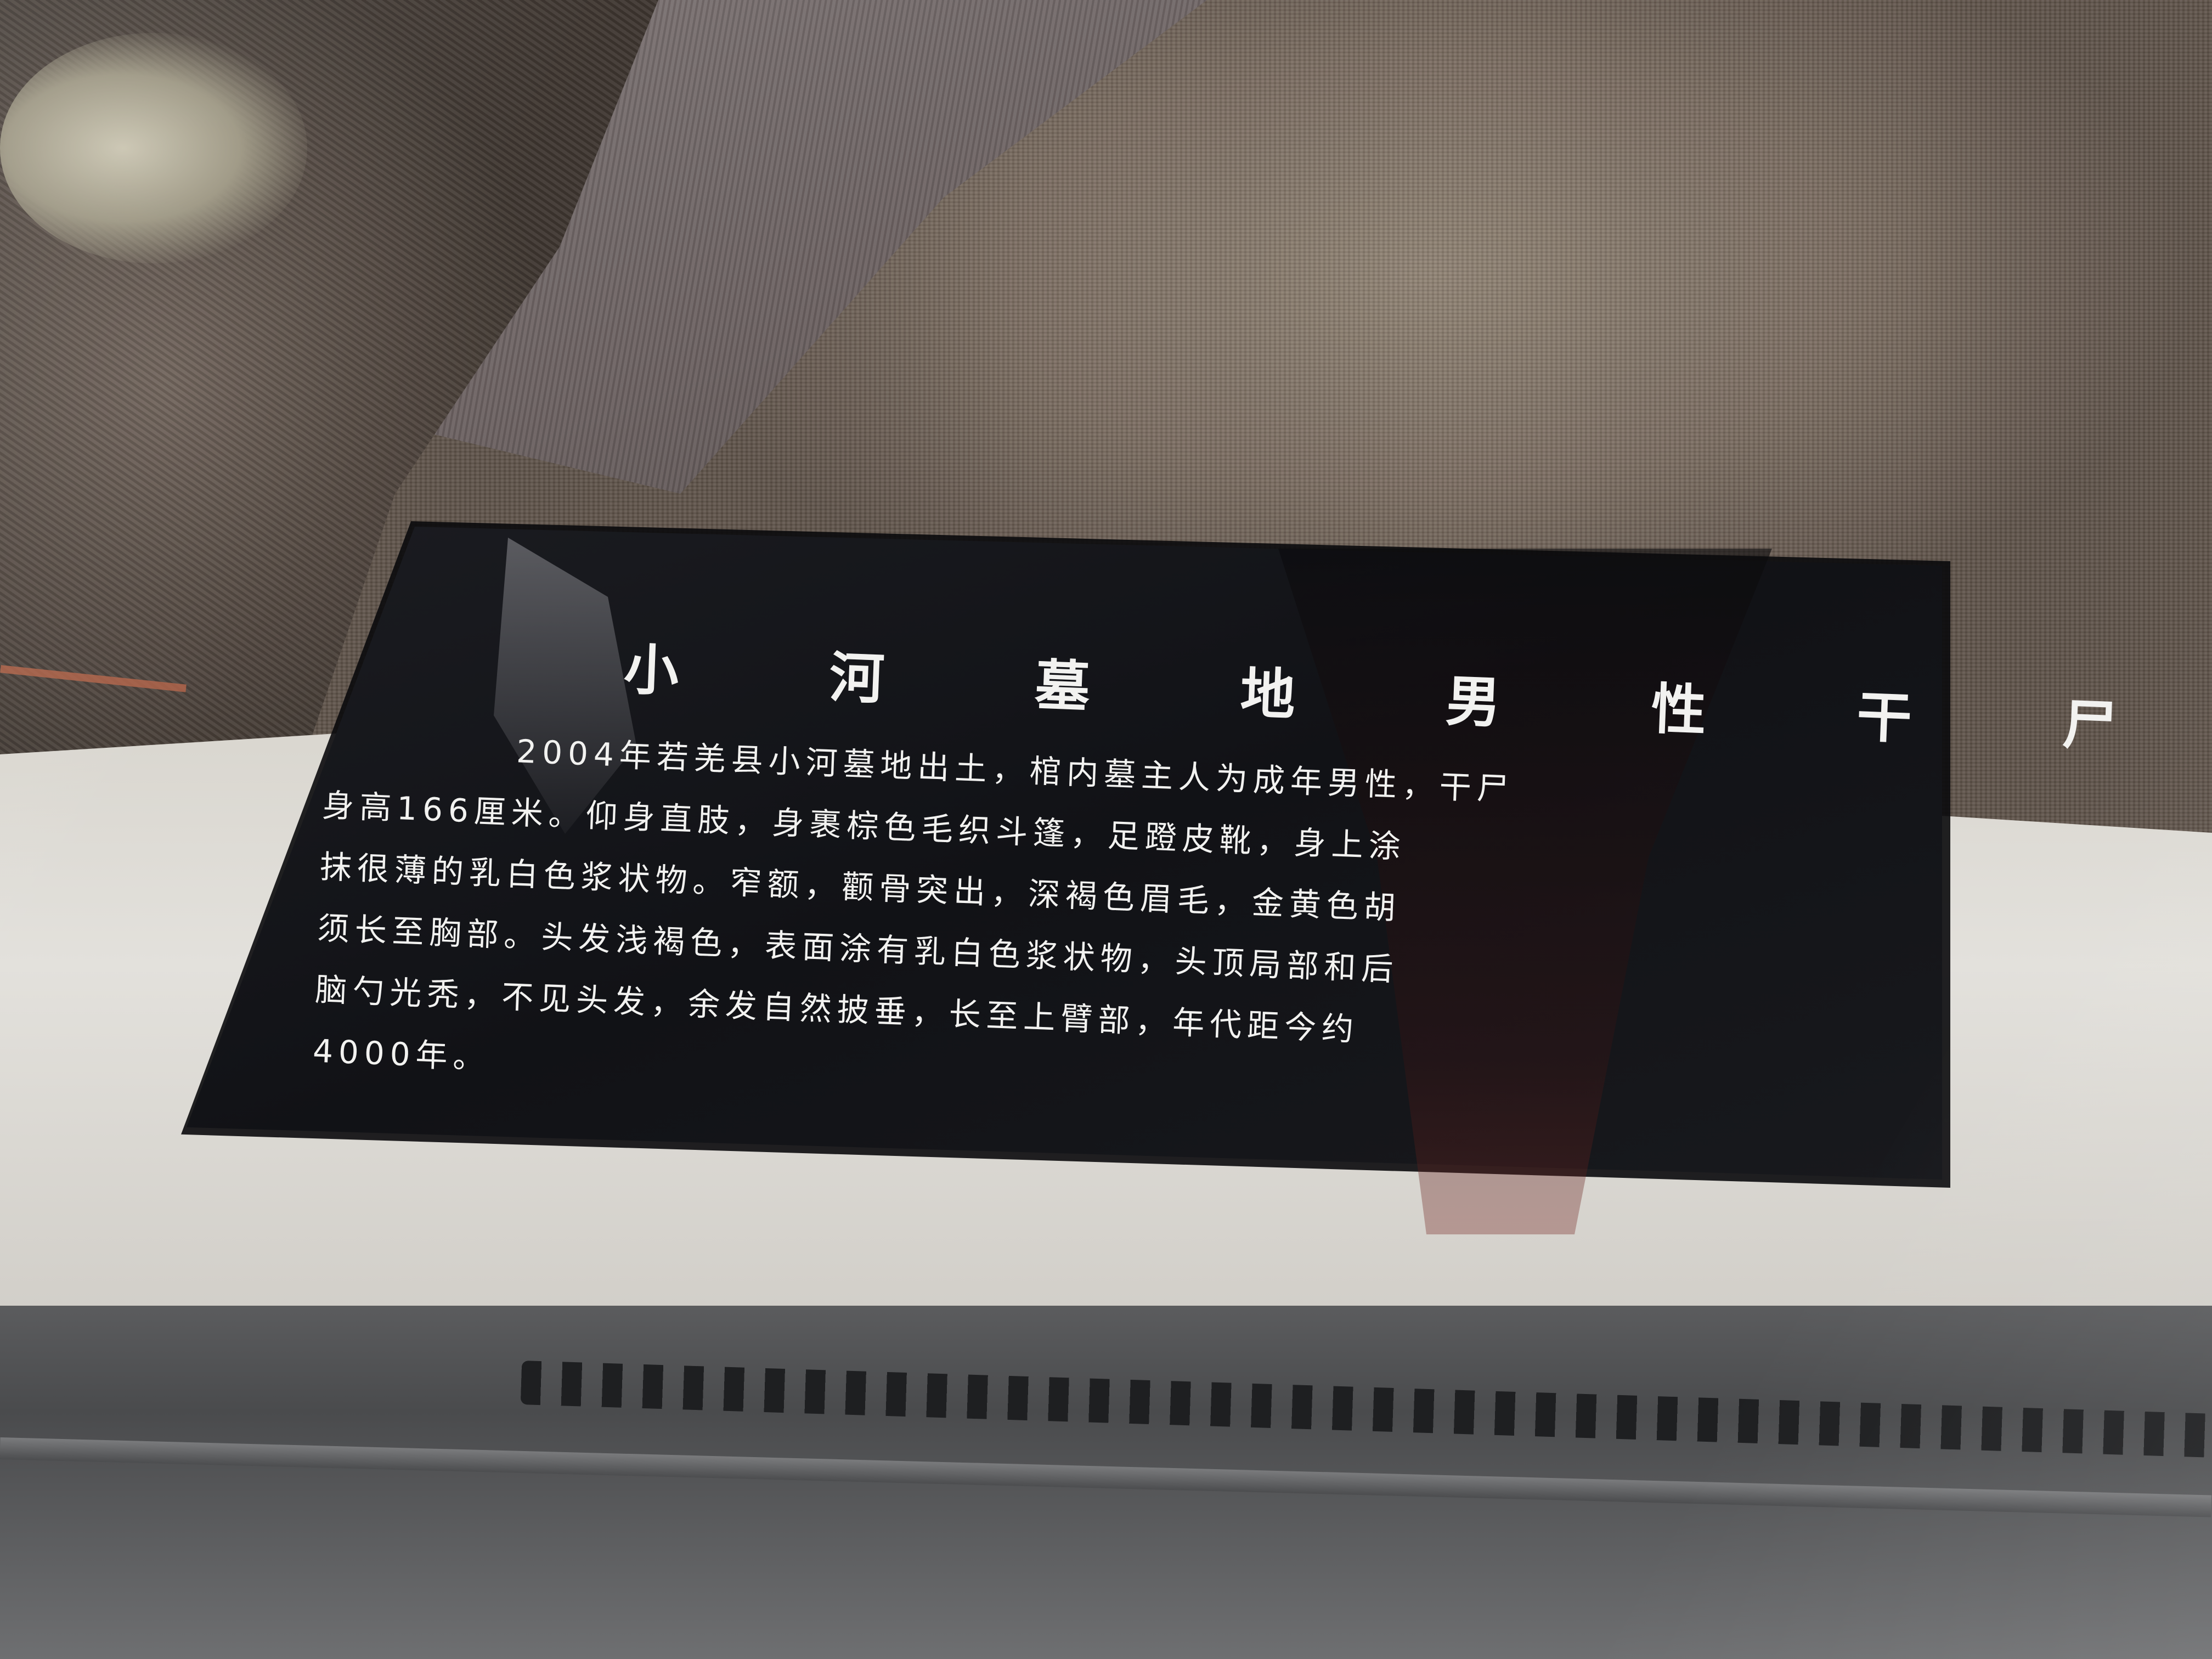  Describe the element at coordinates (153, 148) in the screenshot. I see `fur-trim` at that location.